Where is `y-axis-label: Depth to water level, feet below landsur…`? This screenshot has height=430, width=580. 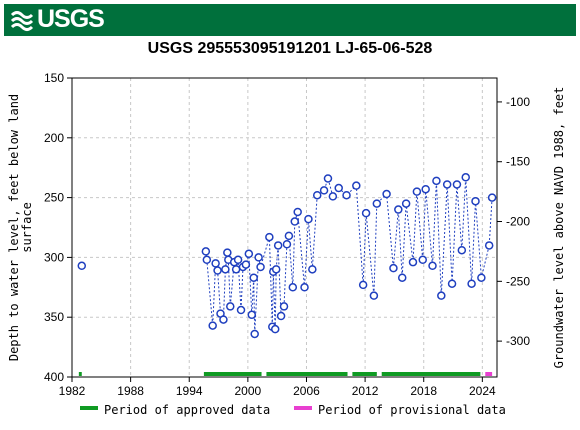 y-axis-label: Depth to water level, feet below landsur… is located at coordinates (20, 227).